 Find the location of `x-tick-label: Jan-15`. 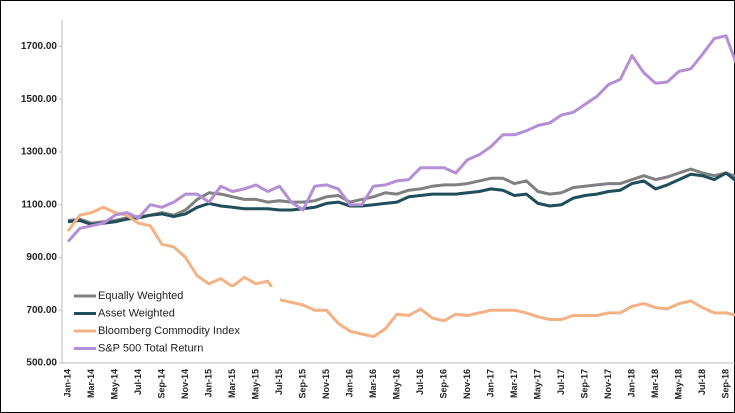

x-tick-label: Jan-15 is located at coordinates (208, 383).